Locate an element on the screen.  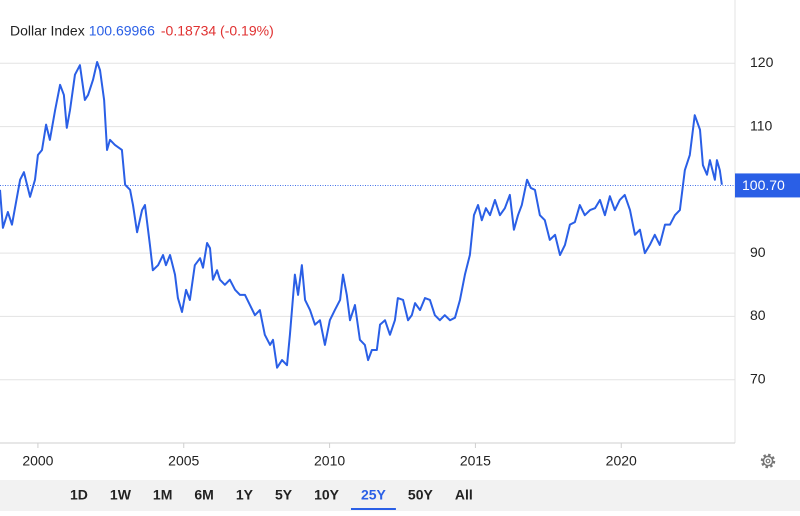
range-button: 1Y is located at coordinates (245, 495).